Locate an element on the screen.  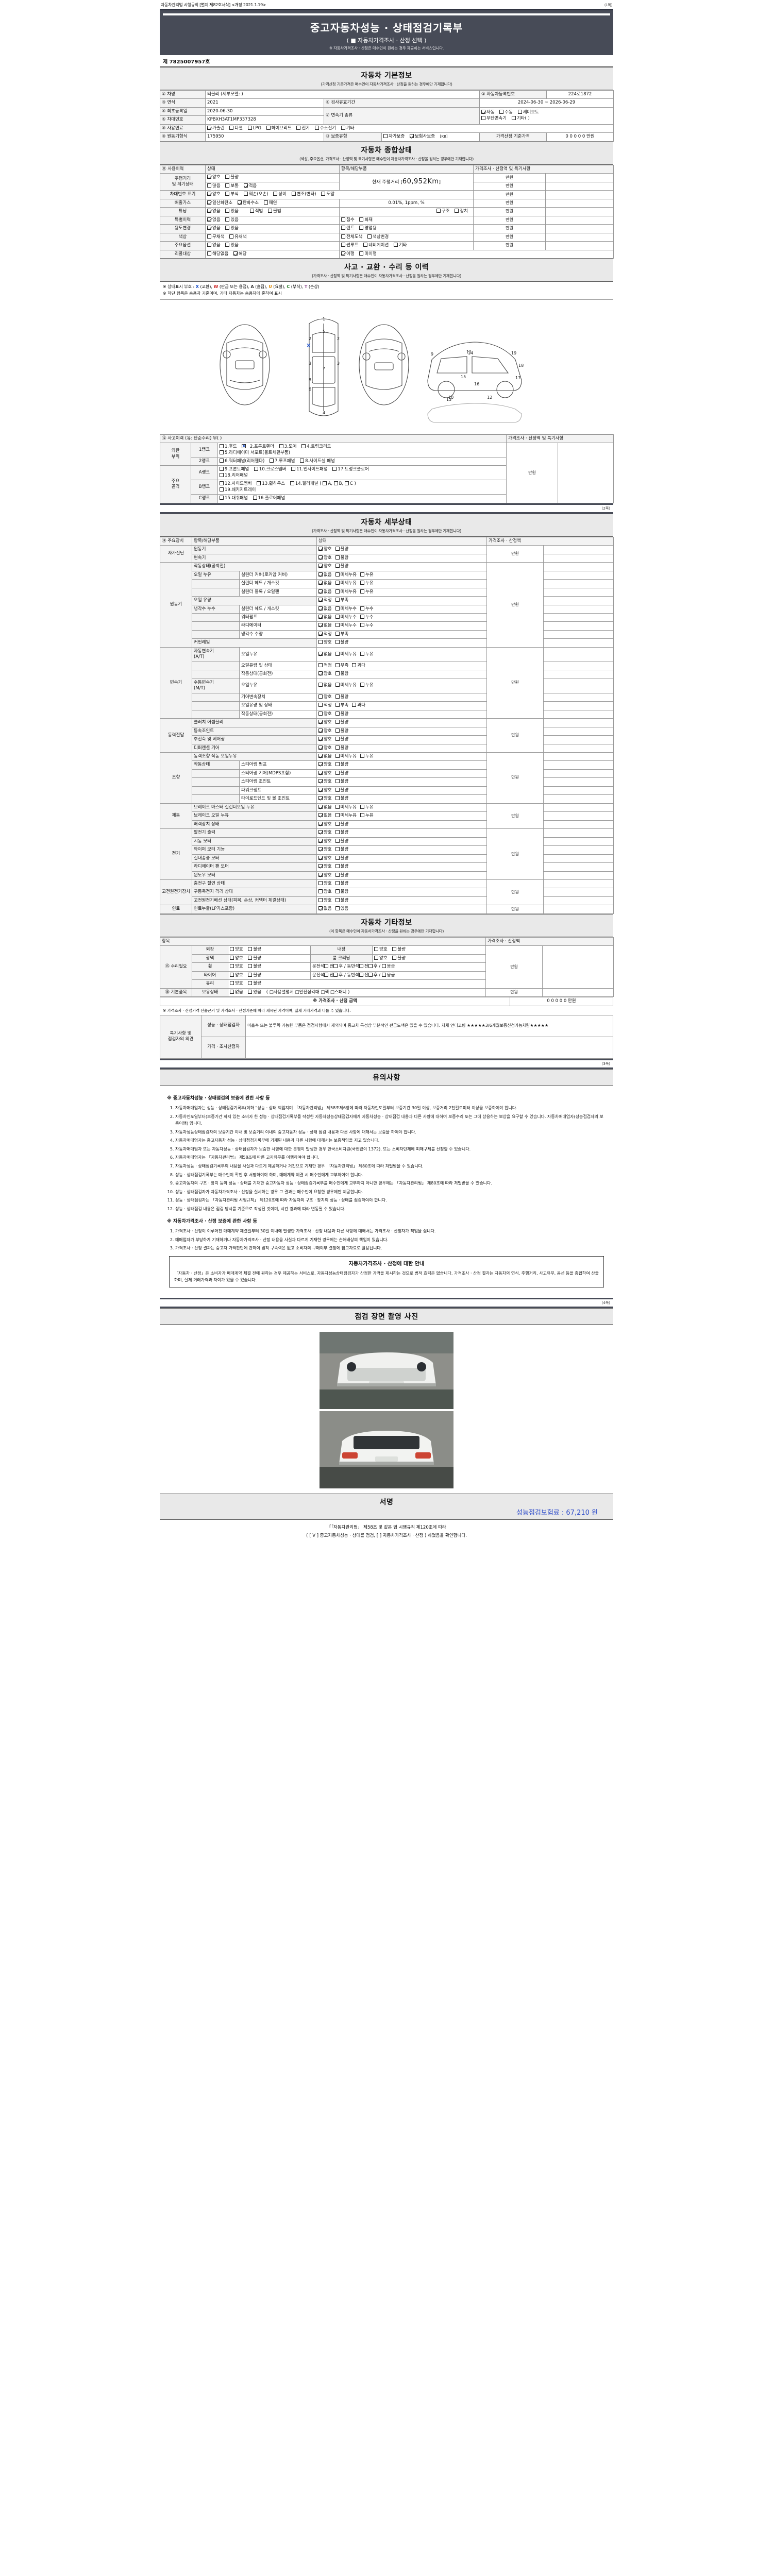
color-full-paint: 전체도색 is located at coordinates (351, 237).